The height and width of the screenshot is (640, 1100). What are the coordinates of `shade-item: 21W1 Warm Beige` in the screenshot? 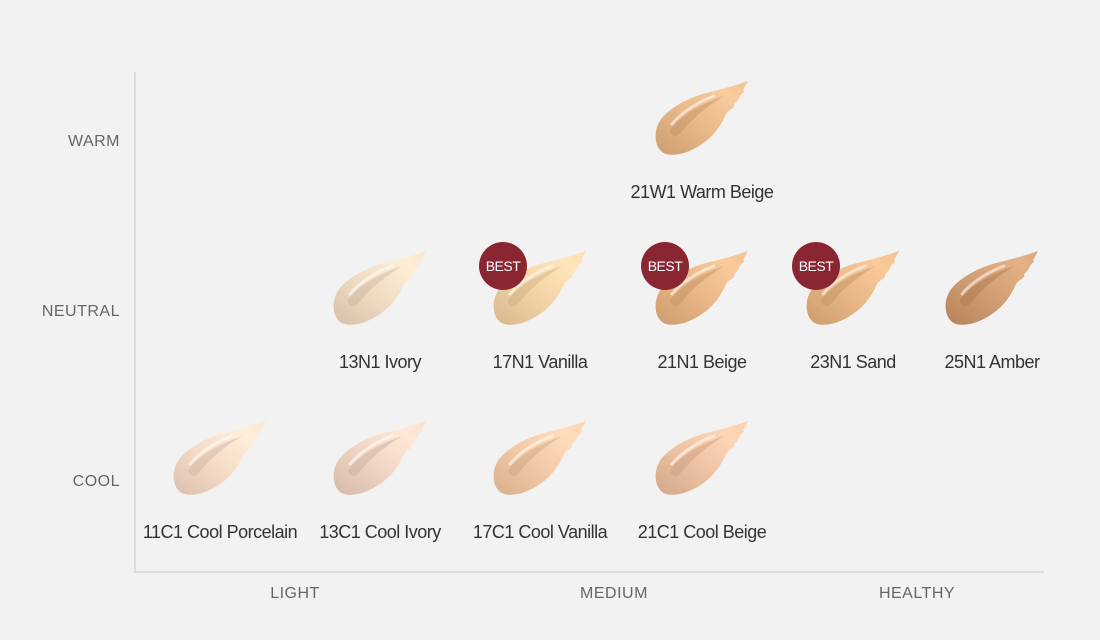 It's located at (702, 155).